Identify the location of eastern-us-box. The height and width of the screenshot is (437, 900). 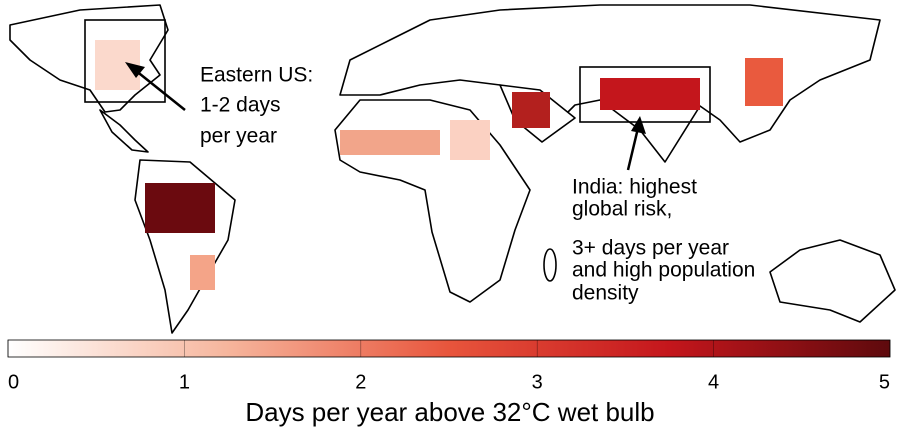
(125, 61).